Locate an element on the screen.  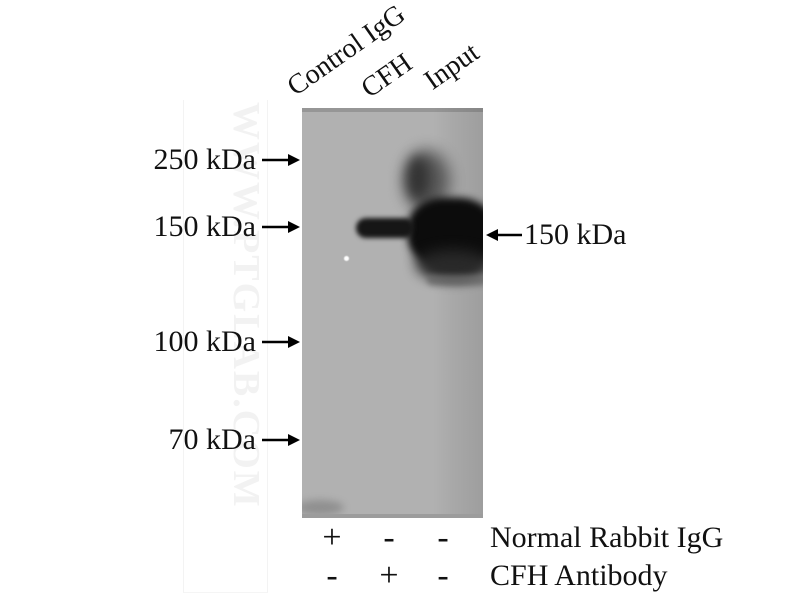
bottom-left-smudge is located at coordinates (323, 507).